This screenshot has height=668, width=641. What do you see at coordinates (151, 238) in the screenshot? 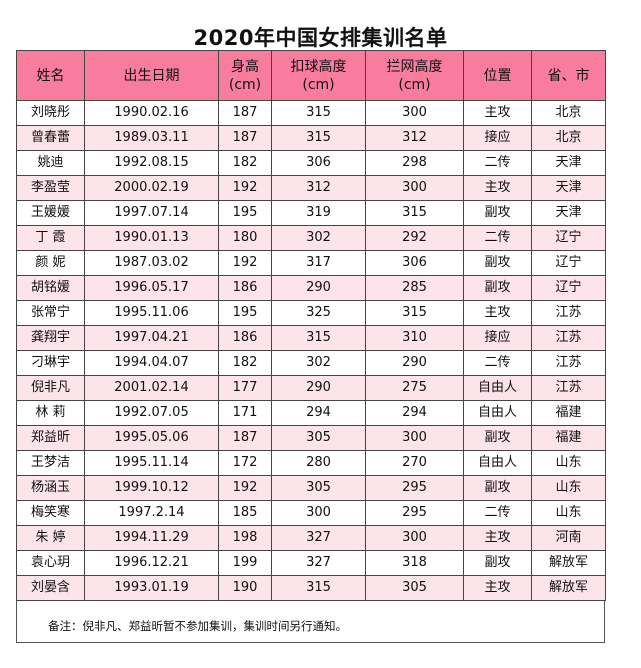
I see `cell-birth: 1990.01.13` at bounding box center [151, 238].